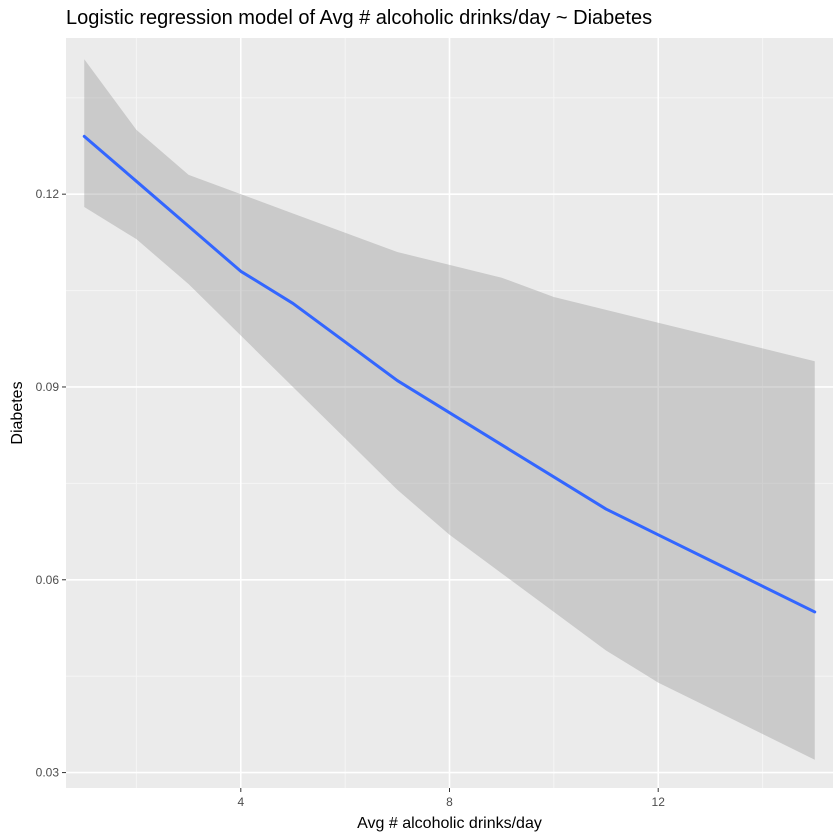 This screenshot has height=840, width=840. Describe the element at coordinates (659, 802) in the screenshot. I see `x-tick-label: 12` at that location.